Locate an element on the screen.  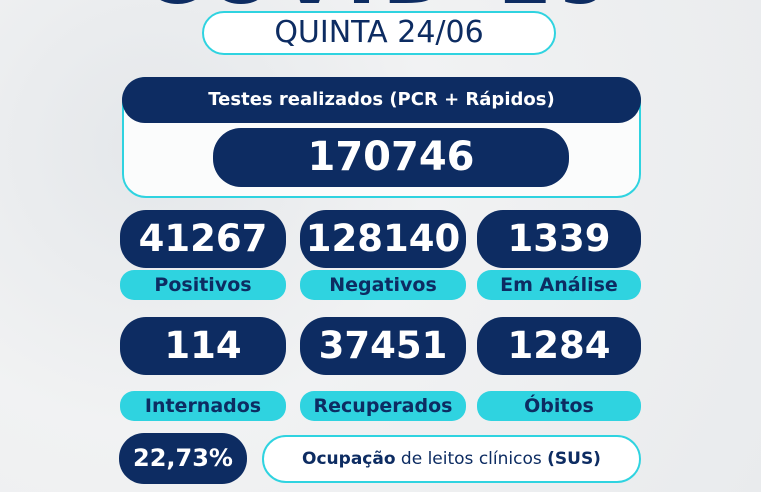
em-analise-label: Em Análise is located at coordinates (559, 285).